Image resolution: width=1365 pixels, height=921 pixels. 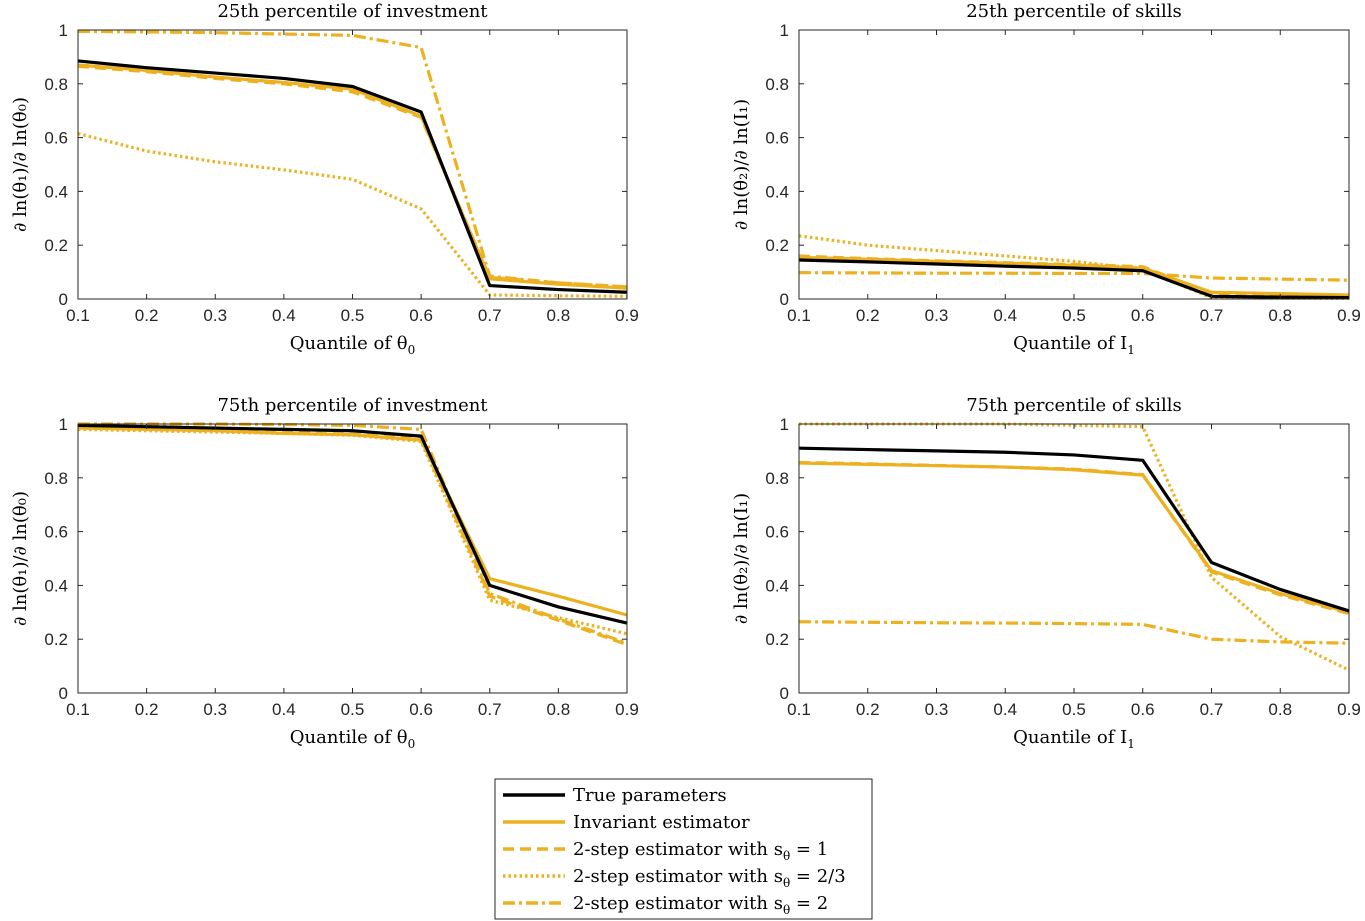 I want to click on legend-label-2: Invariant estimator, so click(x=661, y=822).